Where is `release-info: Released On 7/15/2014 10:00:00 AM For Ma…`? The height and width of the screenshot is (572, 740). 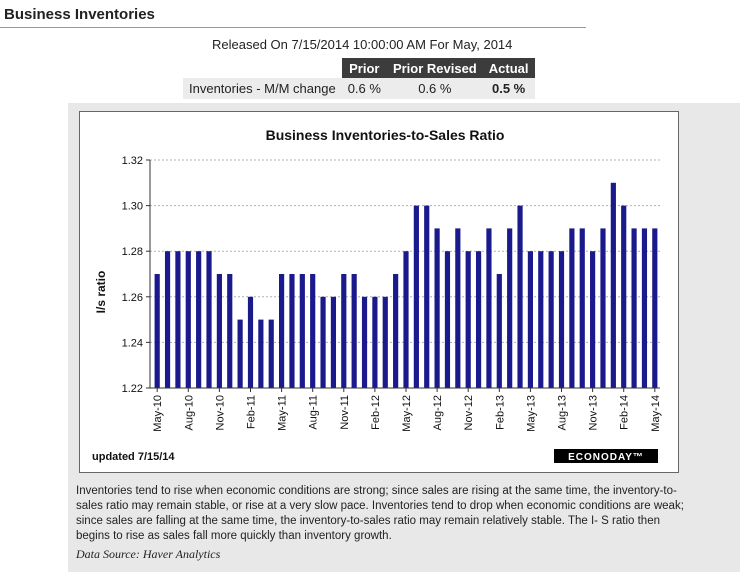
release-info: Released On 7/15/2014 10:00:00 AM For Ma… is located at coordinates (362, 44).